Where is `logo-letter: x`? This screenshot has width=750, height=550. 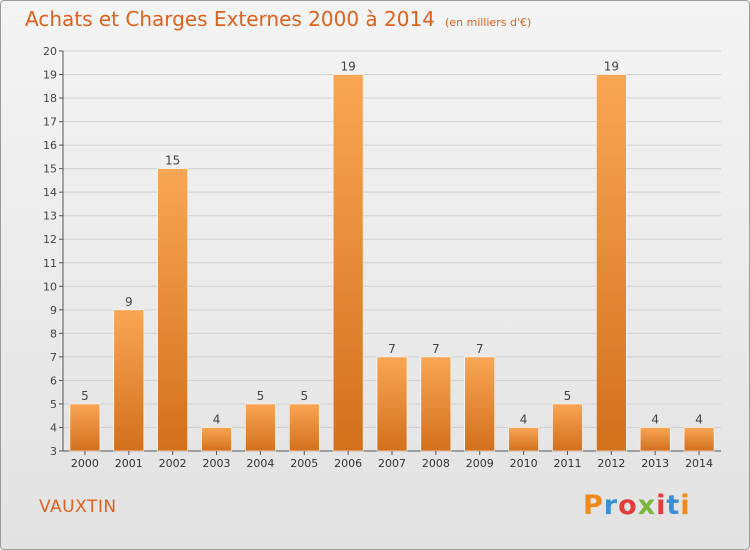
logo-letter: x is located at coordinates (647, 505).